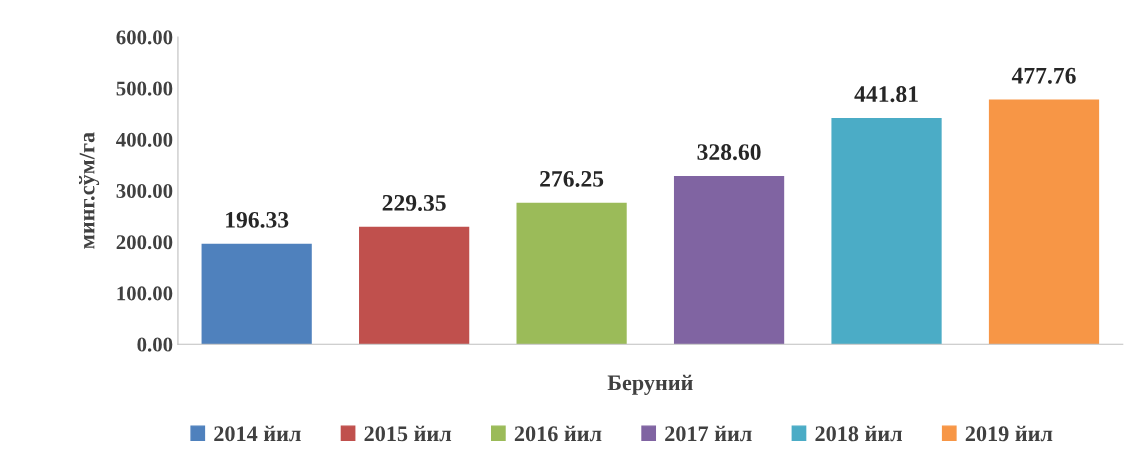 This screenshot has width=1148, height=462. What do you see at coordinates (257, 433) in the screenshot?
I see `legend-label: 2014 йил` at bounding box center [257, 433].